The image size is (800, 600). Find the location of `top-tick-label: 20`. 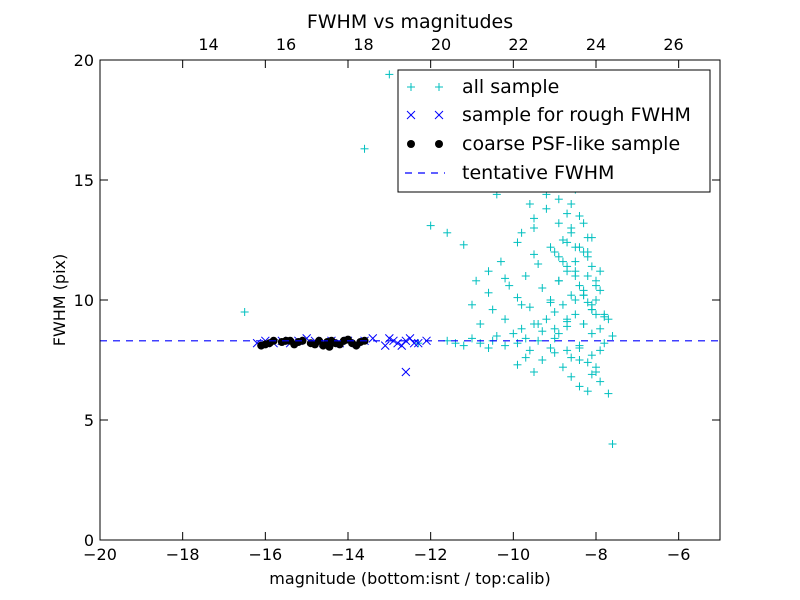

top-tick-label: 20 is located at coordinates (441, 44).